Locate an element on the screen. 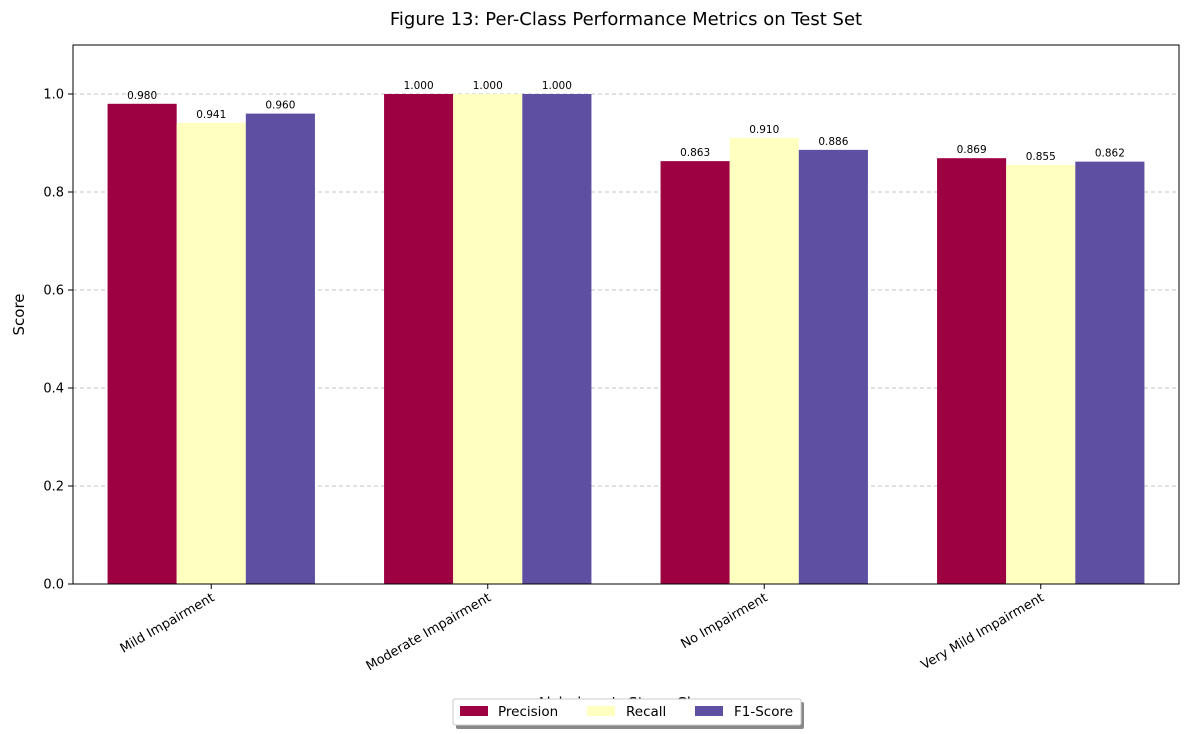 This screenshot has width=1189, height=734. x-tick-label: Moderate Impairment is located at coordinates (429, 632).